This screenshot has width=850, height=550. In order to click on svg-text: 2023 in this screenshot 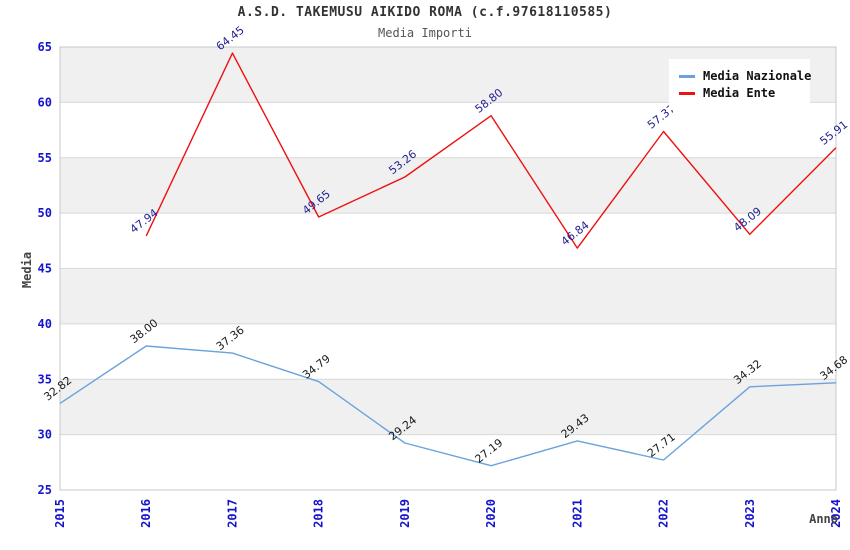, I will do `click(750, 513)`.